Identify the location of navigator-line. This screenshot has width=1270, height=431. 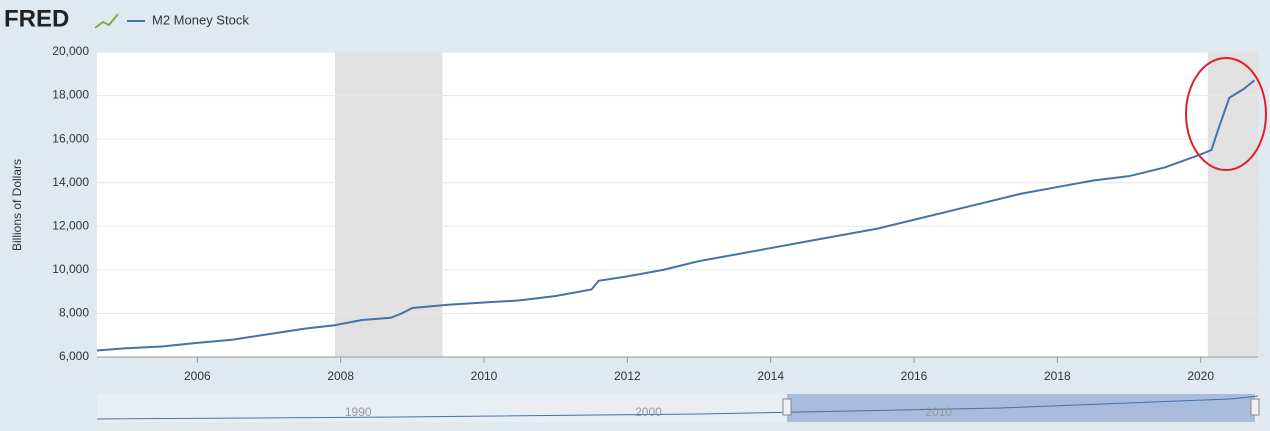
(677, 407).